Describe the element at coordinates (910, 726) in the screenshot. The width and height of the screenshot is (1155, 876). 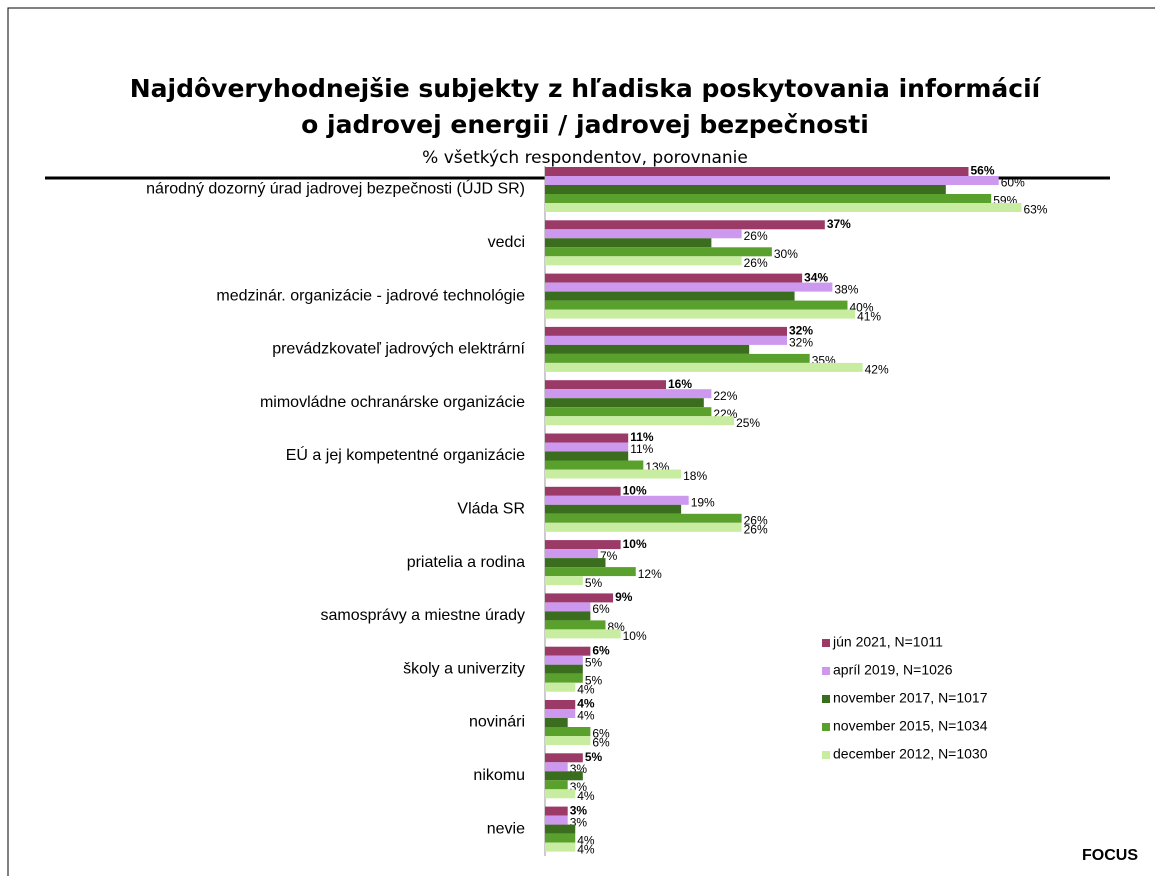
I see `legend-label: november 2015, N=1034` at that location.